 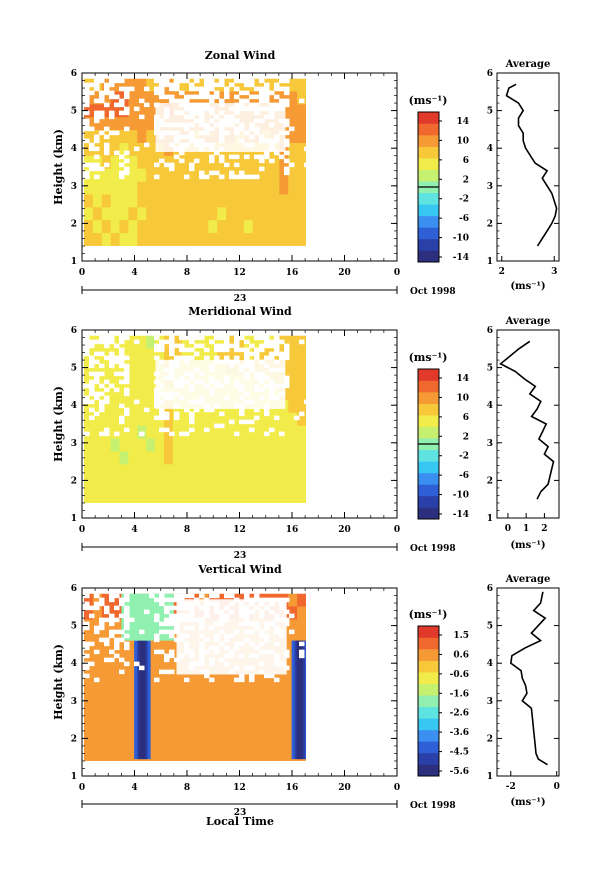 What do you see at coordinates (187, 788) in the screenshot?
I see `x-tick-label: 8` at bounding box center [187, 788].